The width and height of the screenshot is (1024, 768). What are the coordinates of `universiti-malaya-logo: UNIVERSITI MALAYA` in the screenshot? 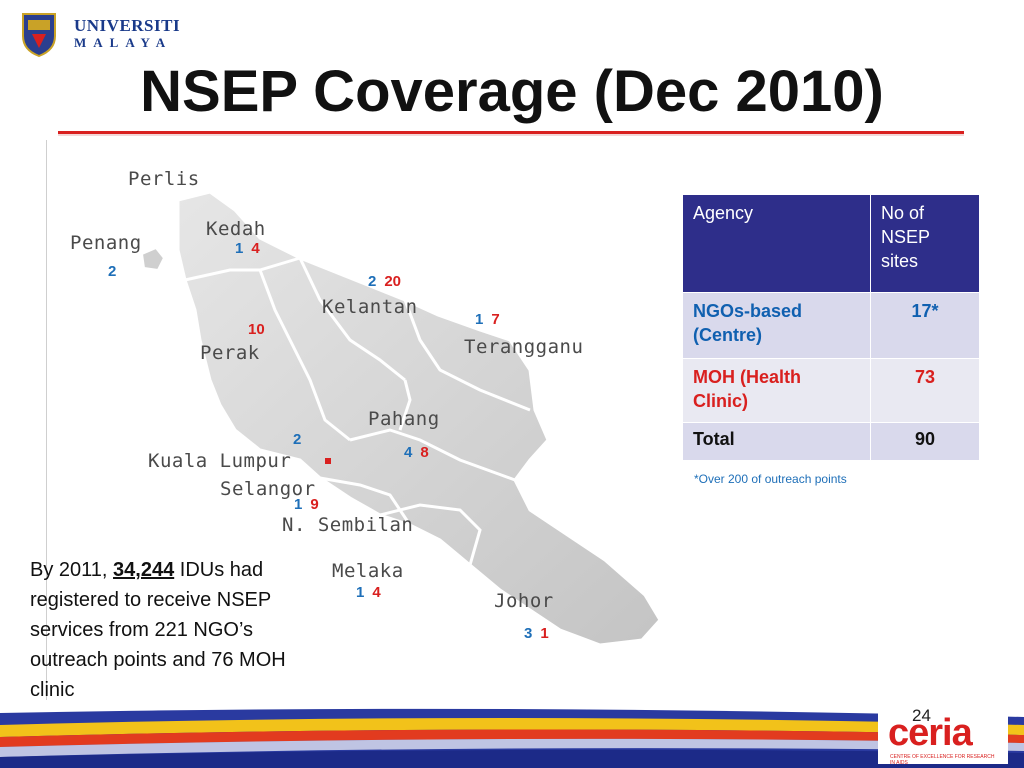 It's located at (103, 34).